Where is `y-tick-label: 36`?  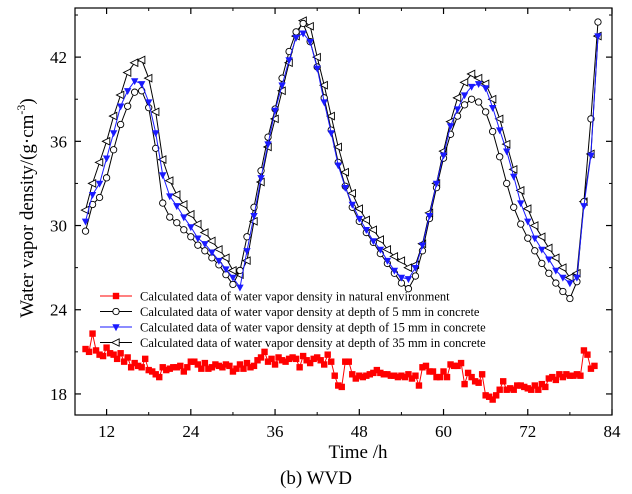 y-tick-label: 36 is located at coordinates (58, 141).